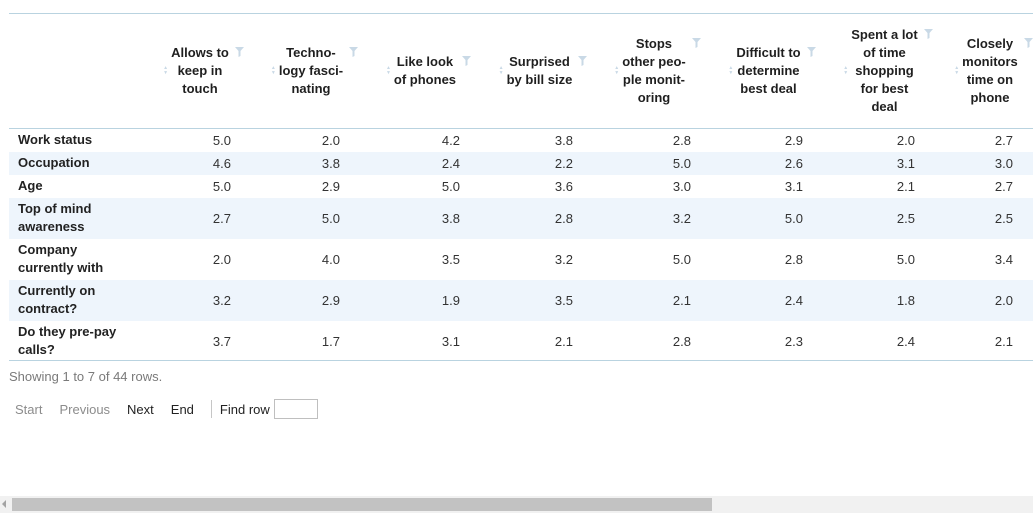 The width and height of the screenshot is (1033, 523). What do you see at coordinates (244, 409) in the screenshot?
I see `find-row-label: Find row` at bounding box center [244, 409].